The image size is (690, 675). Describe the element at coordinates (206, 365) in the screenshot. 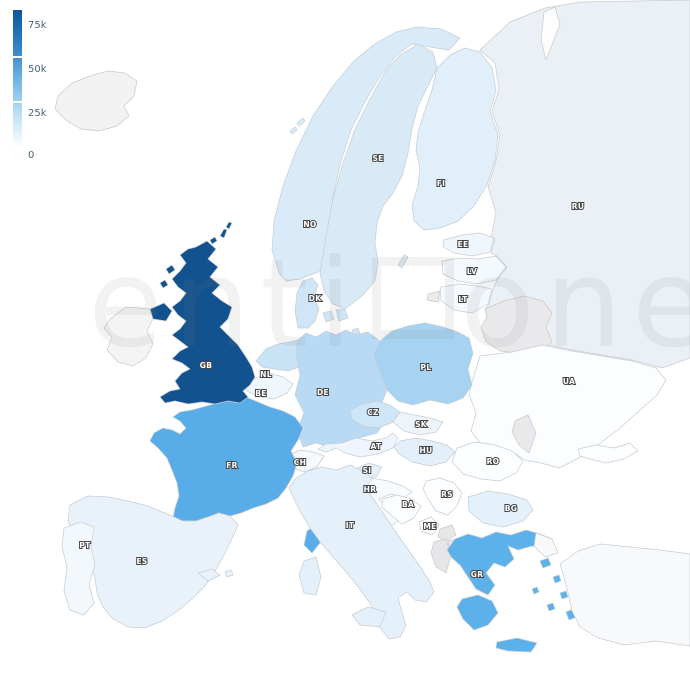

I see `country-label-gb: GB` at that location.